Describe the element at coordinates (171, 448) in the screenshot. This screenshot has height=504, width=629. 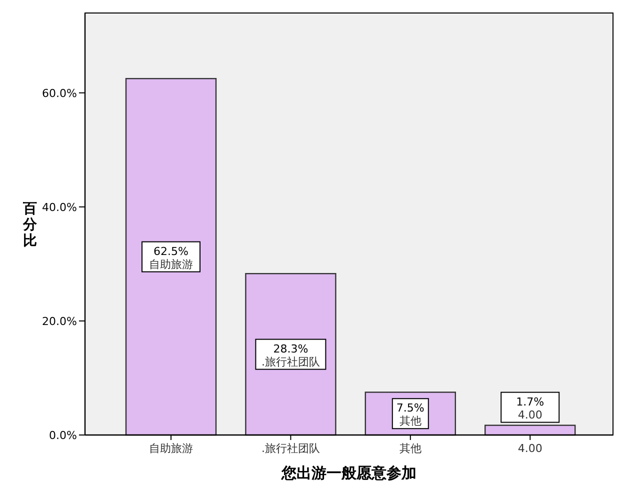
I see `x-tick-label: 自助旅游` at that location.